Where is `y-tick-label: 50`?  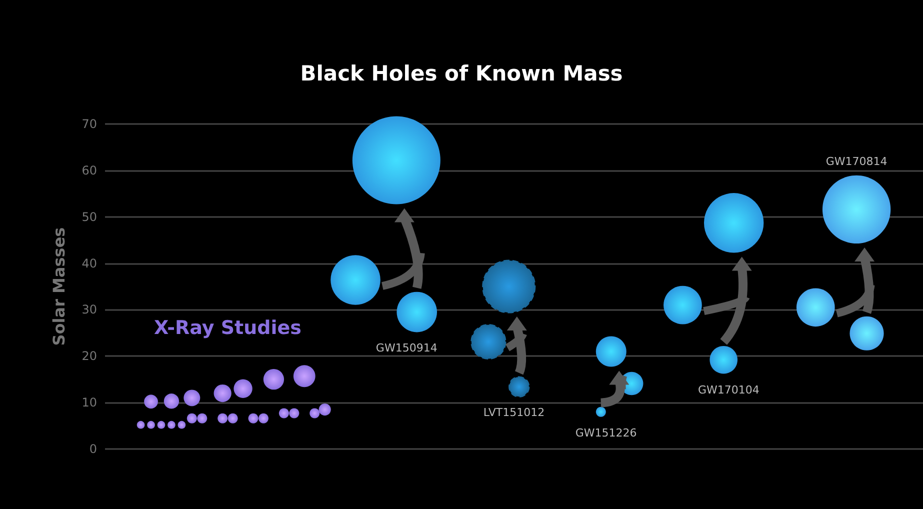 y-tick-label: 50 is located at coordinates (89, 217).